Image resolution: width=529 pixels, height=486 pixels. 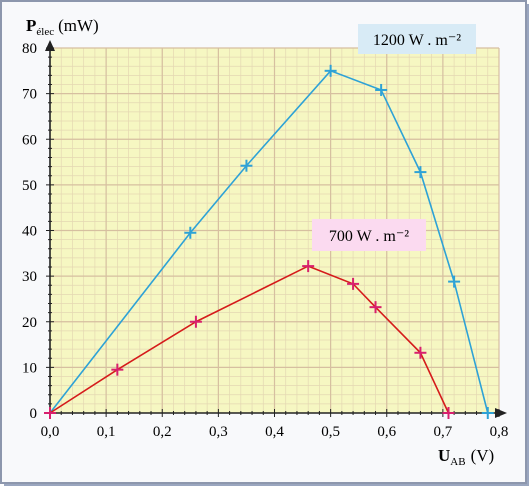 I want to click on y-axis-symbol: P, so click(x=31, y=25).